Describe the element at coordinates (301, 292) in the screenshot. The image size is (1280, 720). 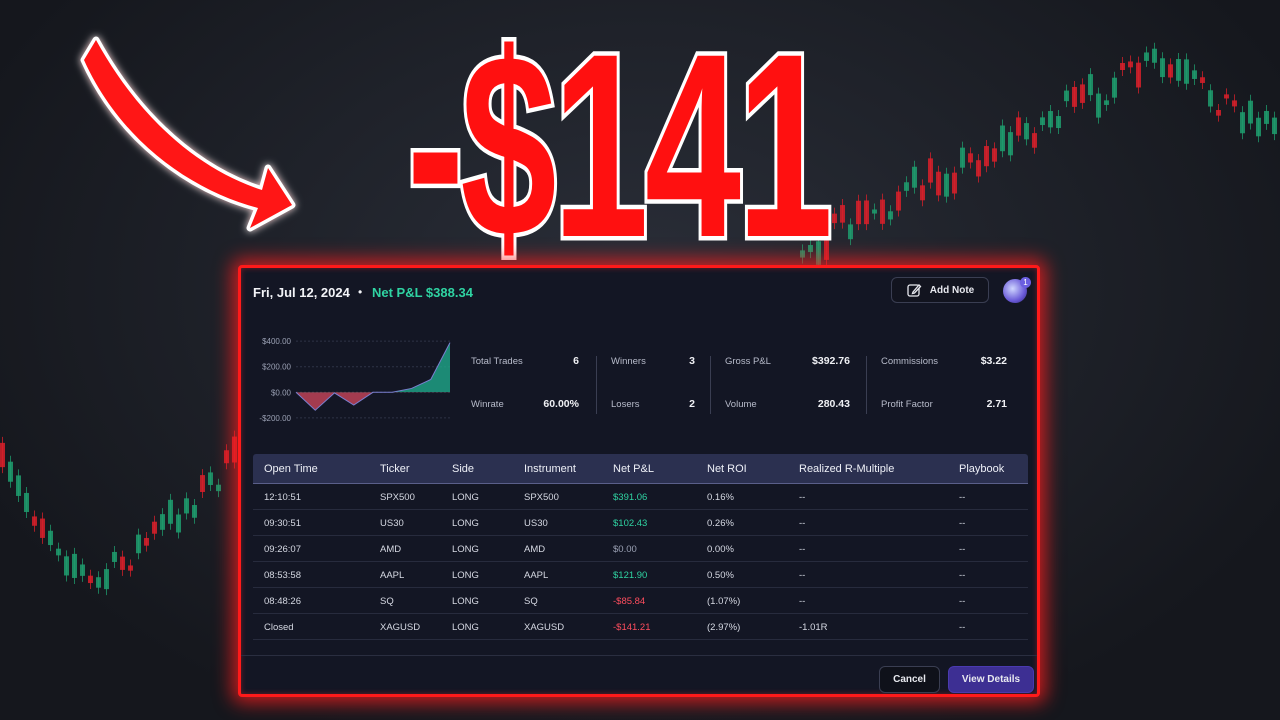
I see `date: Fri, Jul 12, 2024` at that location.